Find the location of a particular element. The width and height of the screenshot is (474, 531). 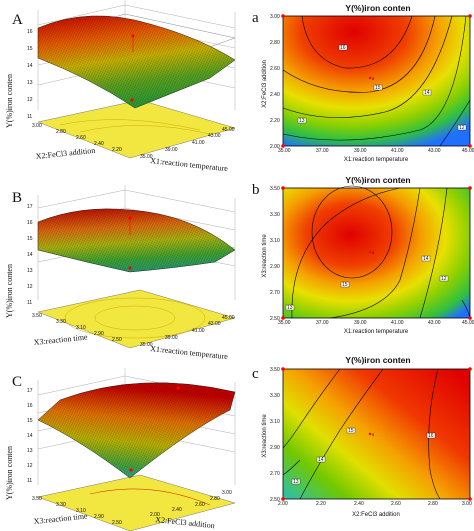

contour-y-ticks-b: 3.50 3.30 3.10 2.90 2.70 2.50 is located at coordinates (275, 254).